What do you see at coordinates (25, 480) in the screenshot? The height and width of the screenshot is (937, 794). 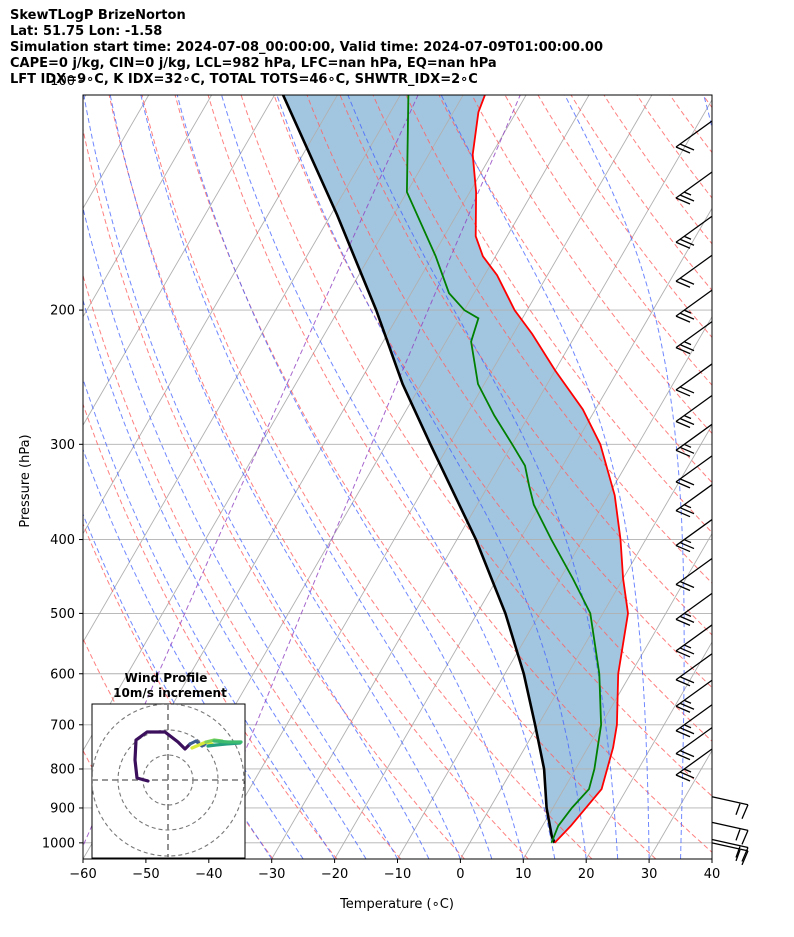 I see `y-axis-label: Pressure (hPa)` at bounding box center [25, 480].